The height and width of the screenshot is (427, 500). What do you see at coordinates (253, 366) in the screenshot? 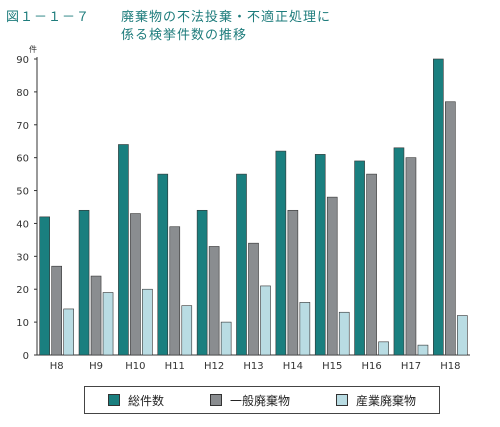
I see `x-tick-label: H13` at bounding box center [253, 366].